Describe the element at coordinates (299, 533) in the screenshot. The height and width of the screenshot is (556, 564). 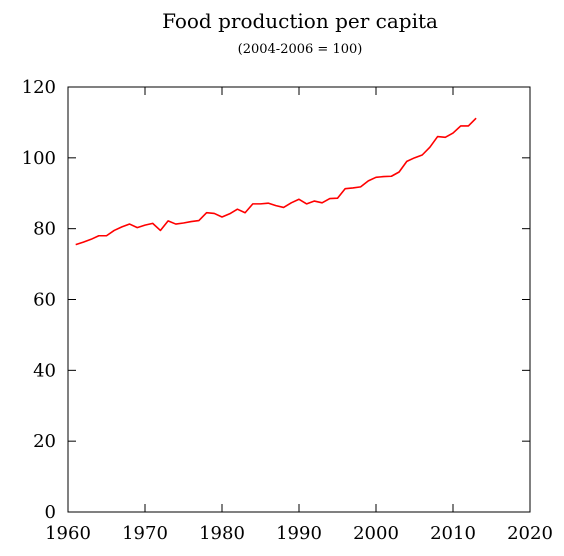
I see `x-tick-label: 1990` at that location.